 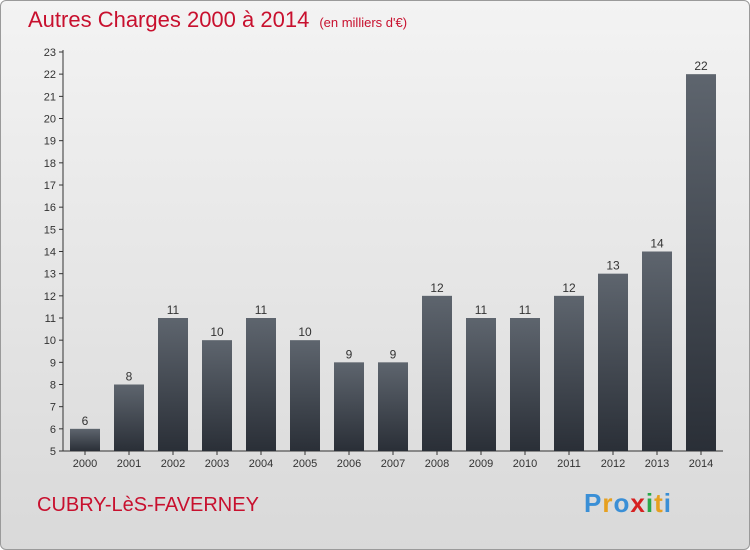 What do you see at coordinates (129, 464) in the screenshot?
I see `x-tick-label: 2001` at bounding box center [129, 464].